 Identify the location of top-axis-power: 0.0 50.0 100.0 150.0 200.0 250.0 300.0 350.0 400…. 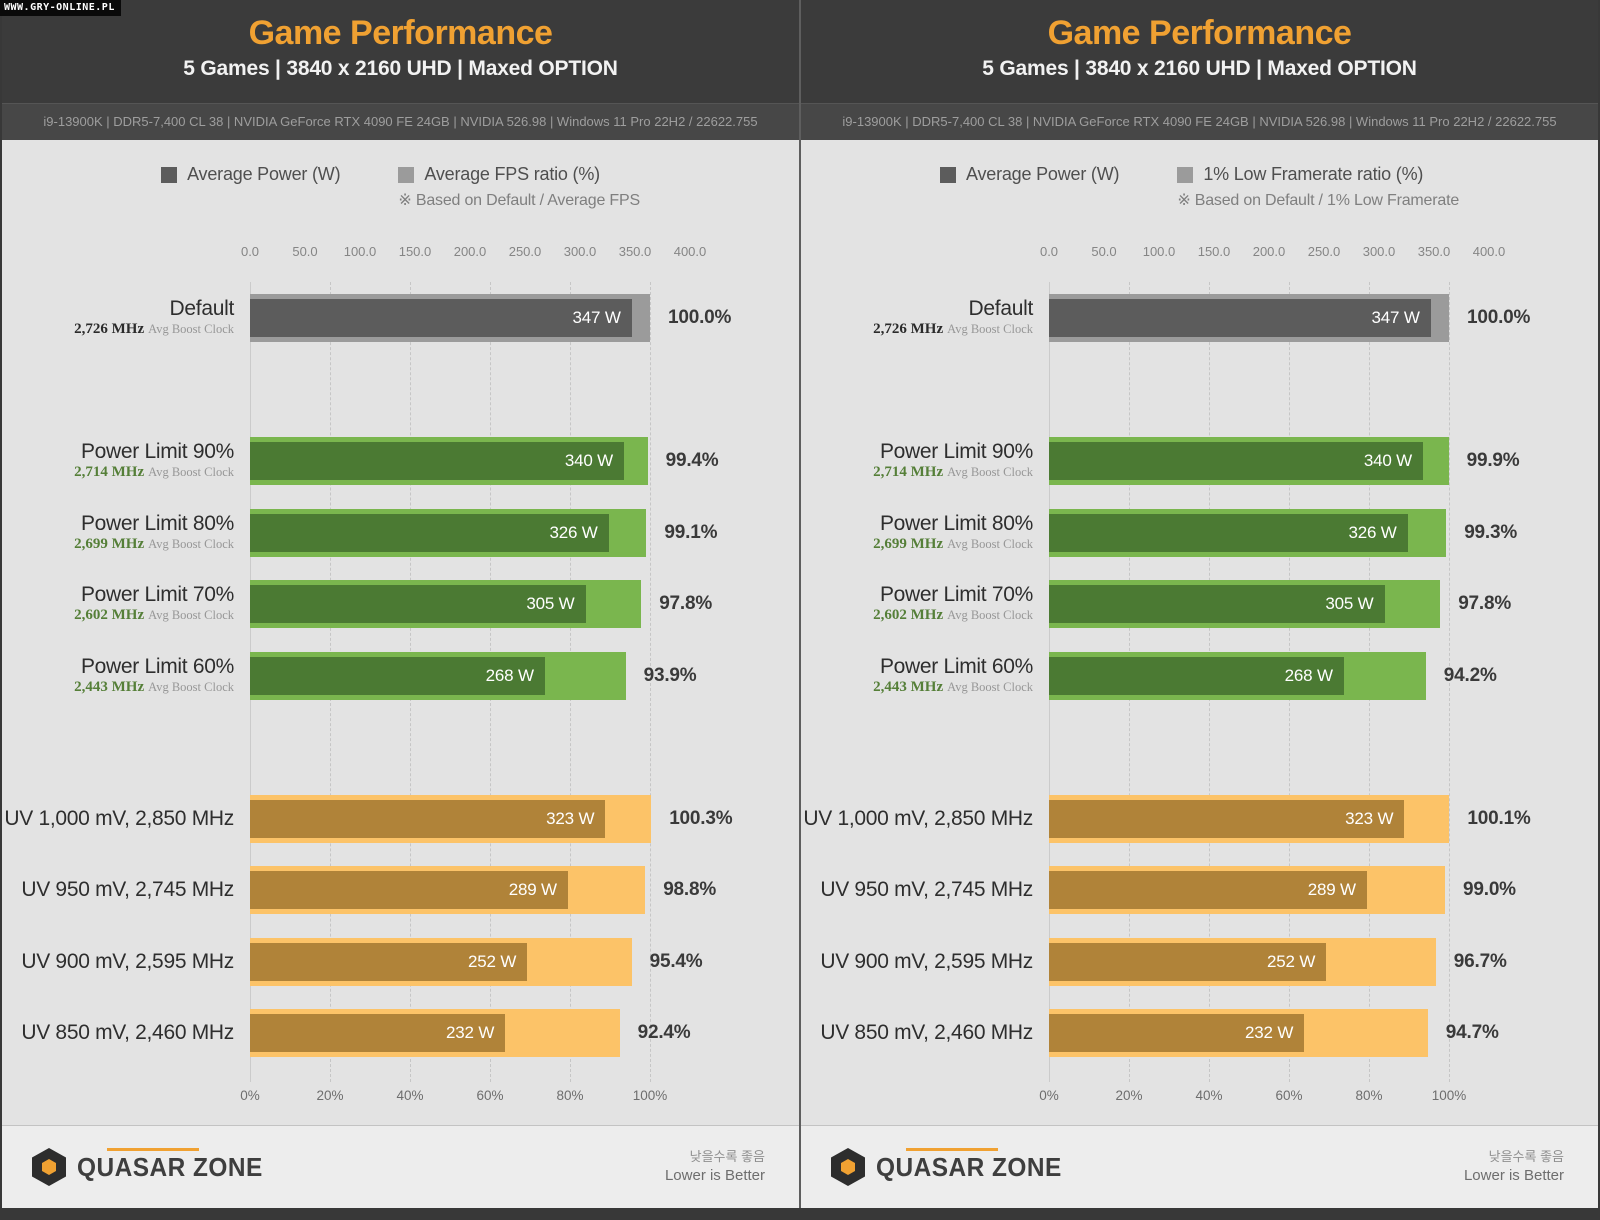
(400, 253).